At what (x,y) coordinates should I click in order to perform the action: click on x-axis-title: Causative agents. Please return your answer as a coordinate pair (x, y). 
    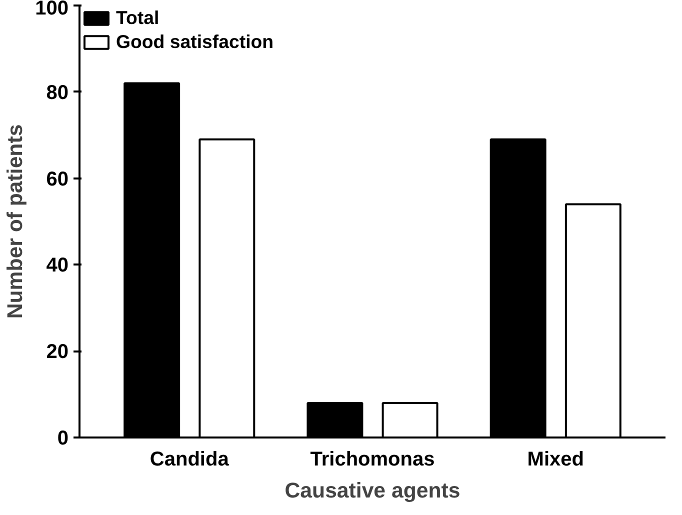
    Looking at the image, I should click on (372, 490).